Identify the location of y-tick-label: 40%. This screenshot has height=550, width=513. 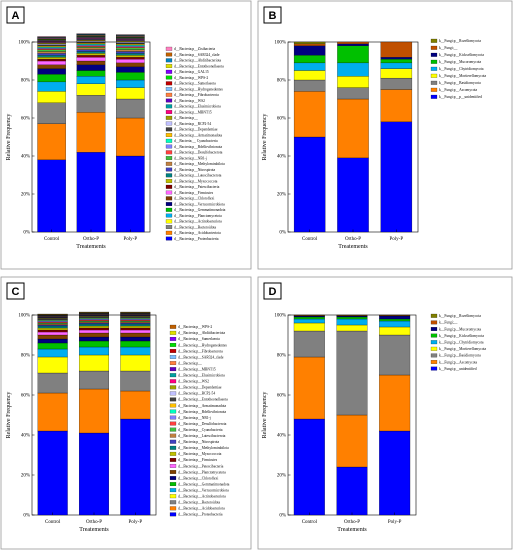
(281, 157).